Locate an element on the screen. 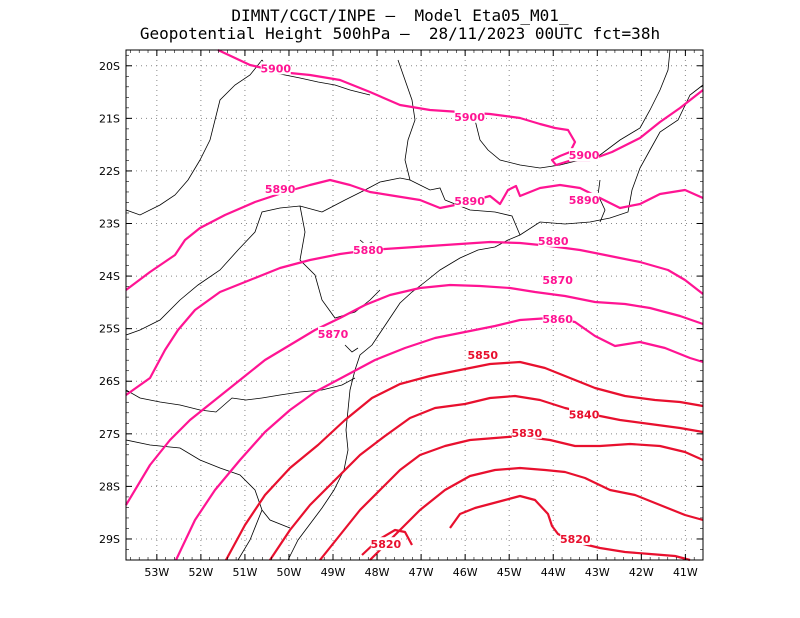 Image resolution: width=800 pixels, height=618 pixels. contour-label: 5840 is located at coordinates (584, 414).